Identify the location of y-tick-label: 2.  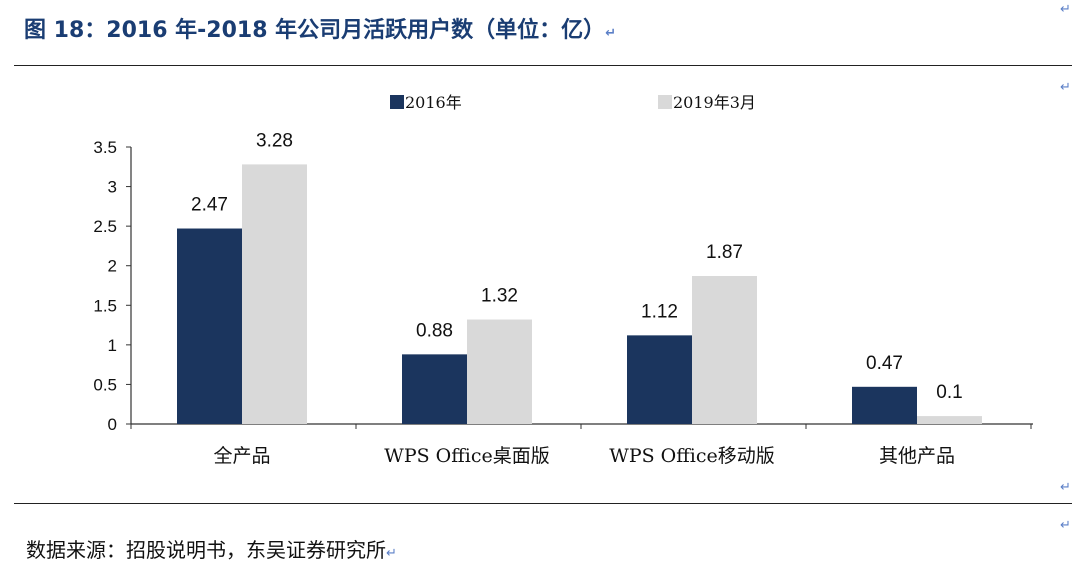
(112, 266).